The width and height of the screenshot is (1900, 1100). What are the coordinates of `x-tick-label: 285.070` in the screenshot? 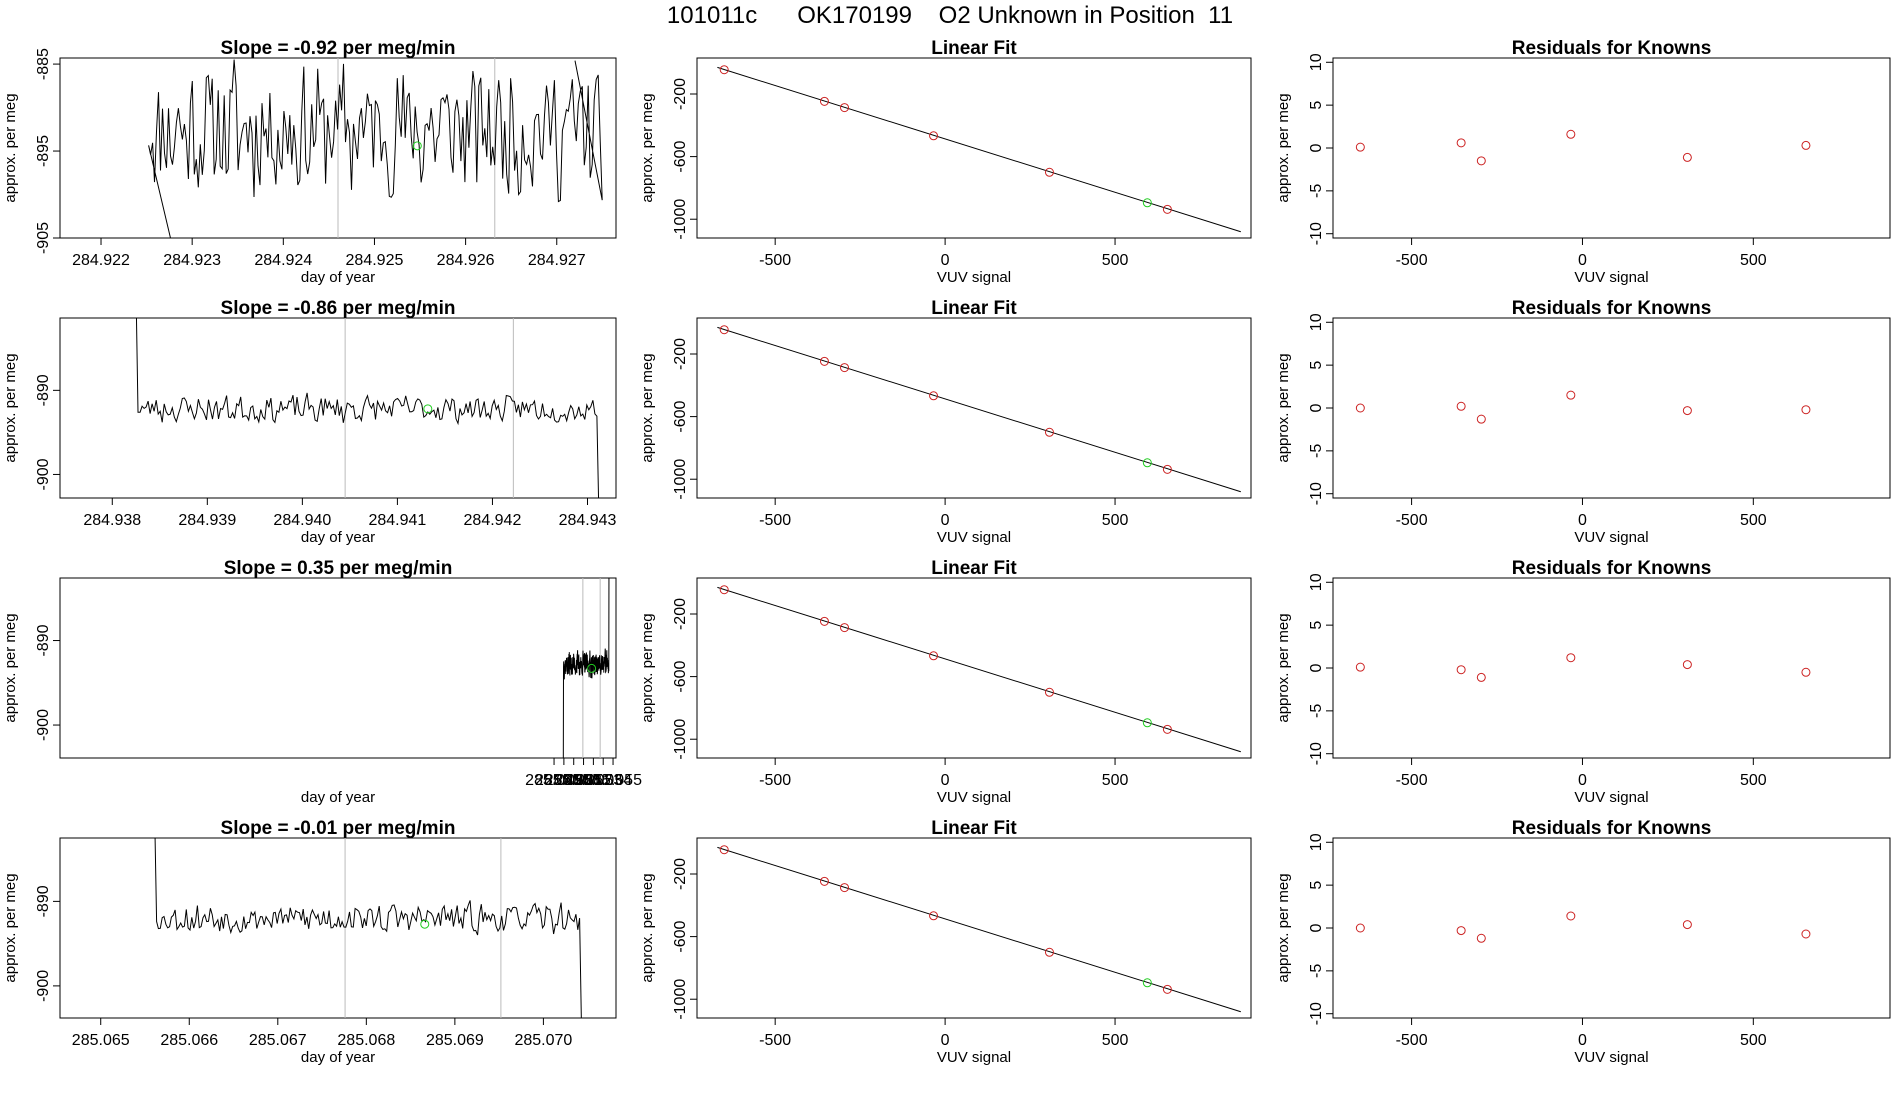 It's located at (543, 1040).